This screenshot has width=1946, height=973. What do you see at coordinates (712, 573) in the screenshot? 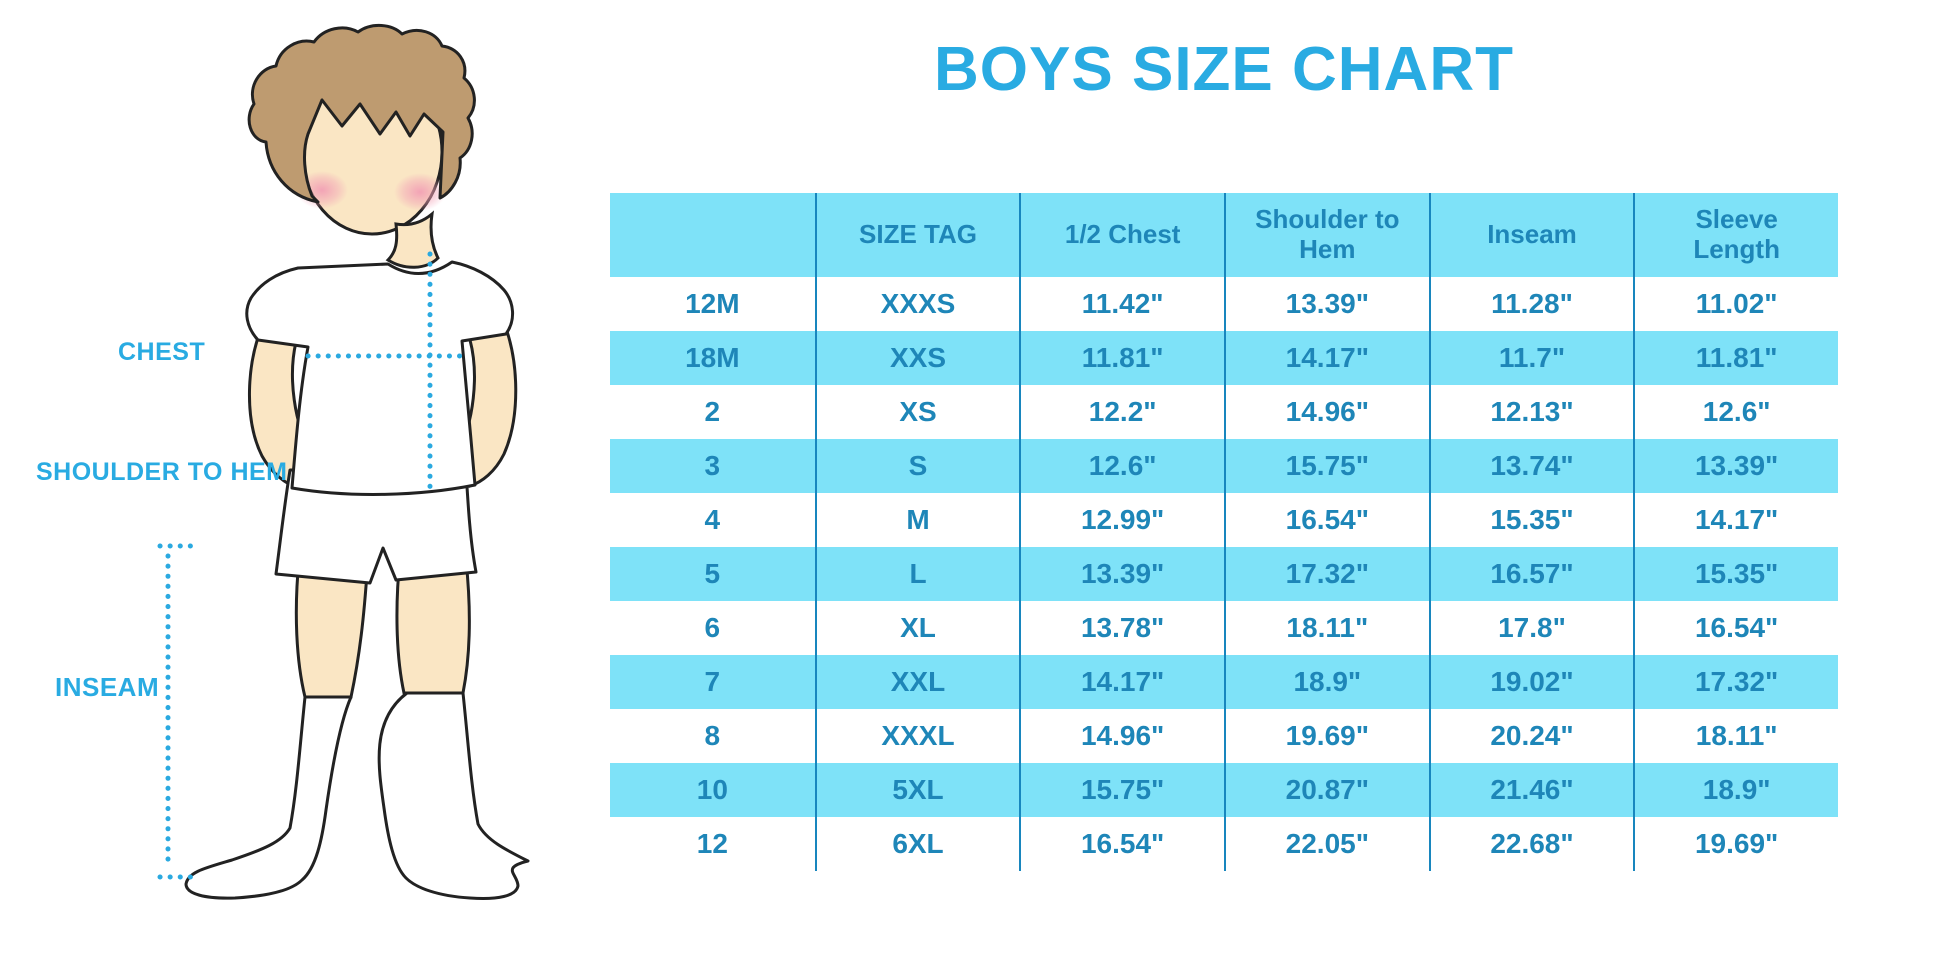
I see `table-cell: 5` at bounding box center [712, 573].